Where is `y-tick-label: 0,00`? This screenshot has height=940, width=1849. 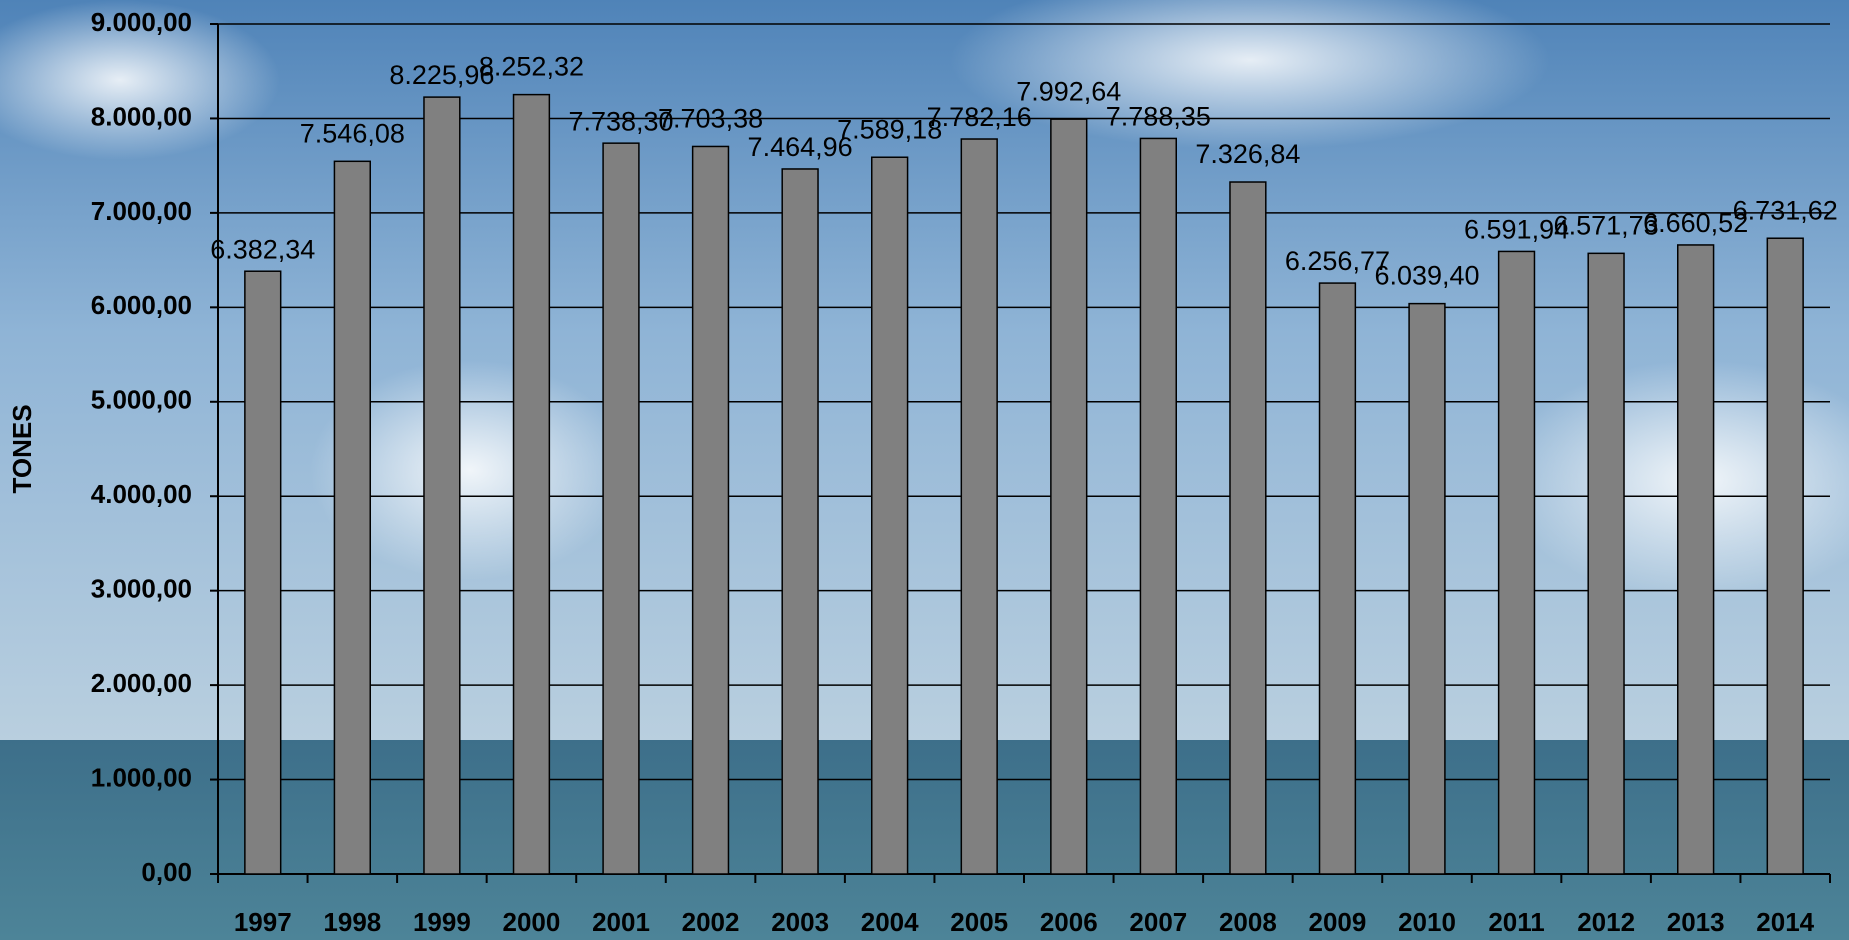
y-tick-label: 0,00 is located at coordinates (166, 872).